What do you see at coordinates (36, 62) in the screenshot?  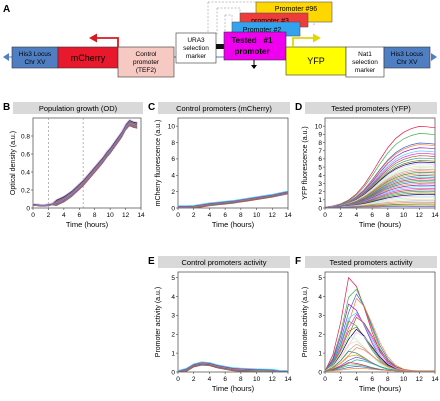 I see `his3-left-label-2: Chr XV` at bounding box center [36, 62].